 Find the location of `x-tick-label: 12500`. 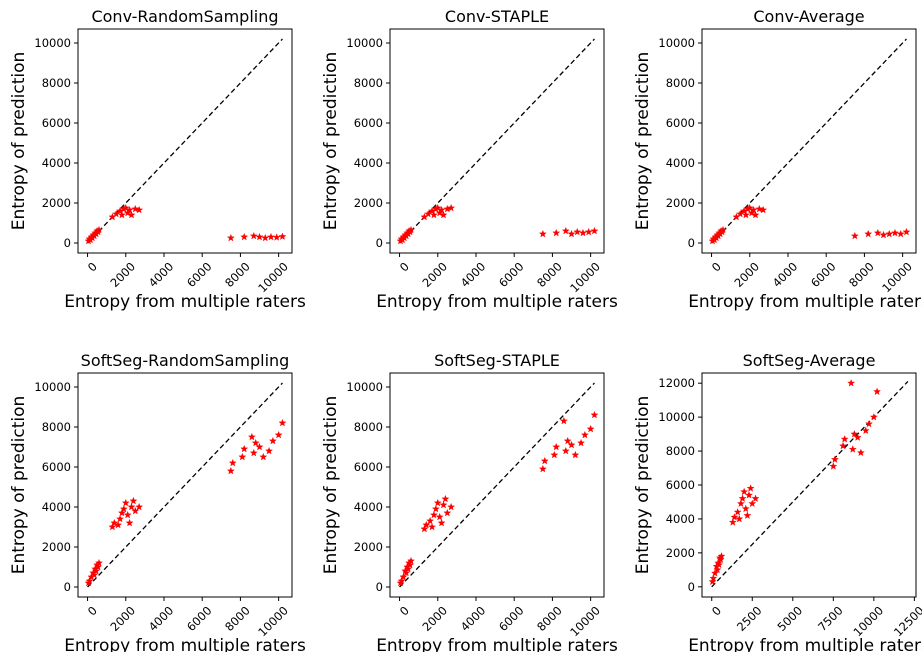

x-tick-label: 12500 is located at coordinates (906, 621).